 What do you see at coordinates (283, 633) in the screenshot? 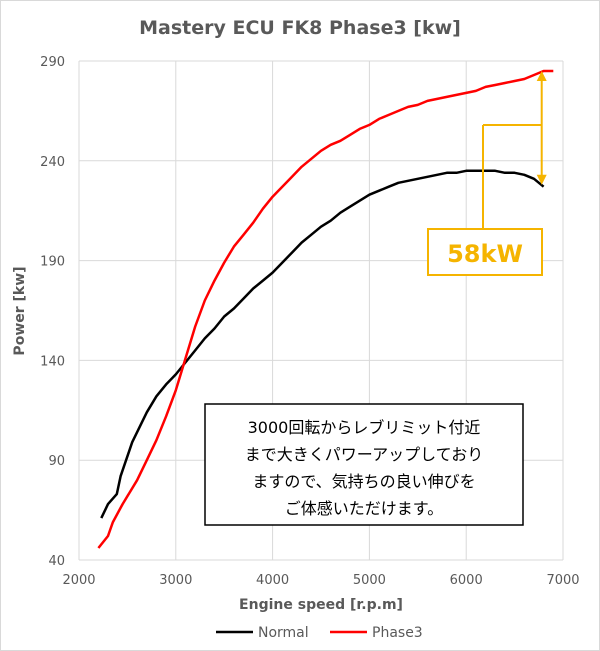
I see `legend-label-normal: Normal` at bounding box center [283, 633].